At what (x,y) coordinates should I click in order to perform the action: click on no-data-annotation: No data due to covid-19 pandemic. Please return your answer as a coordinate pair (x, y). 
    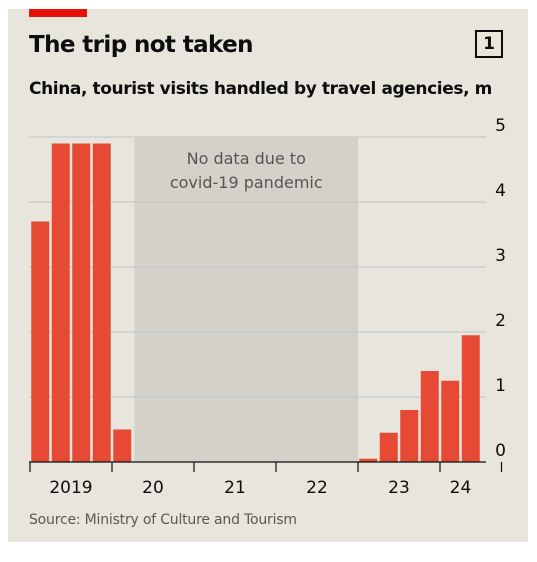
    Looking at the image, I should click on (246, 170).